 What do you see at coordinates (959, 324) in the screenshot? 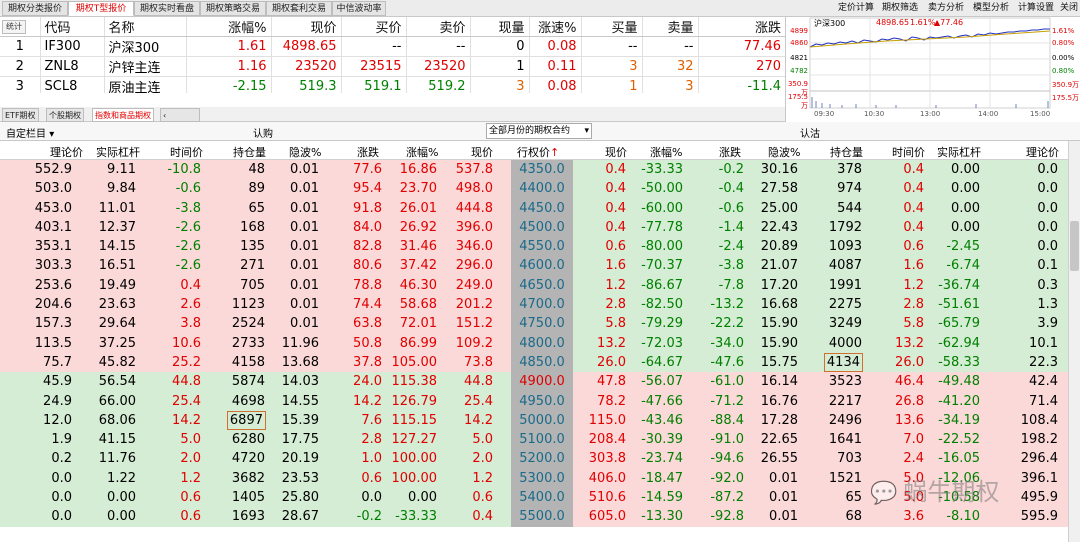
I see `cell-put-actual-leverage: -65.79` at bounding box center [959, 324].